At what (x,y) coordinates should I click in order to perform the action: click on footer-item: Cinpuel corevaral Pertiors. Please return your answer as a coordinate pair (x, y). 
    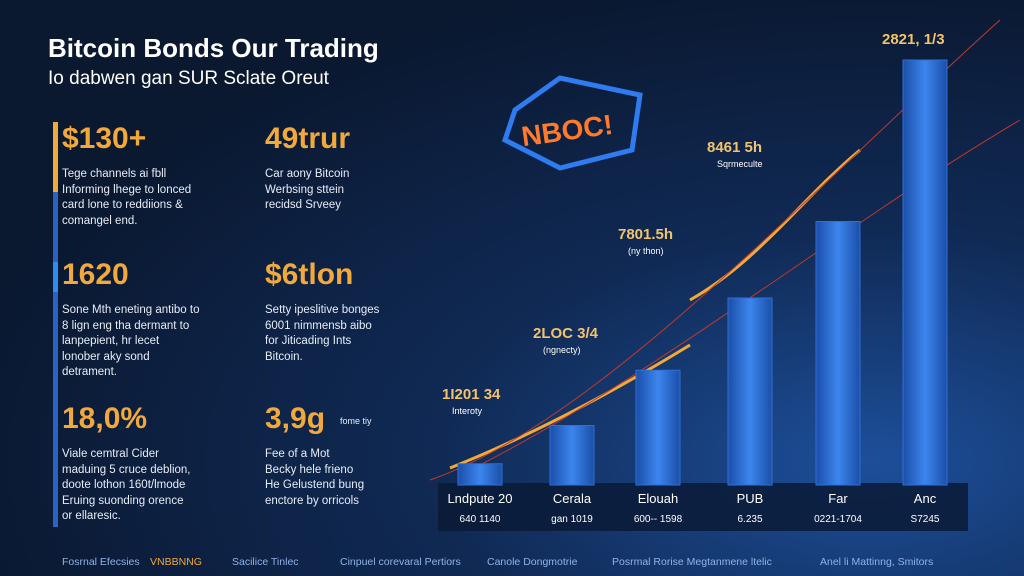
    Looking at the image, I should click on (400, 562).